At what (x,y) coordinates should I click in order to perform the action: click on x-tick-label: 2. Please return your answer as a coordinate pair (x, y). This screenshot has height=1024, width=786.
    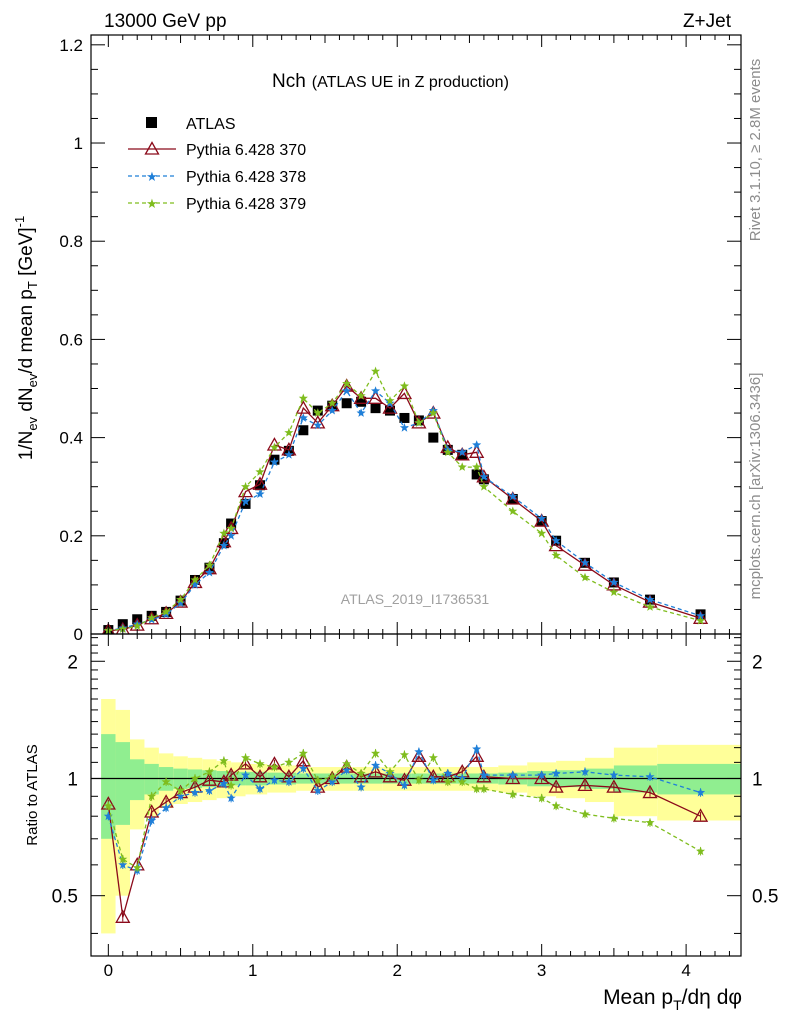
    Looking at the image, I should click on (396, 970).